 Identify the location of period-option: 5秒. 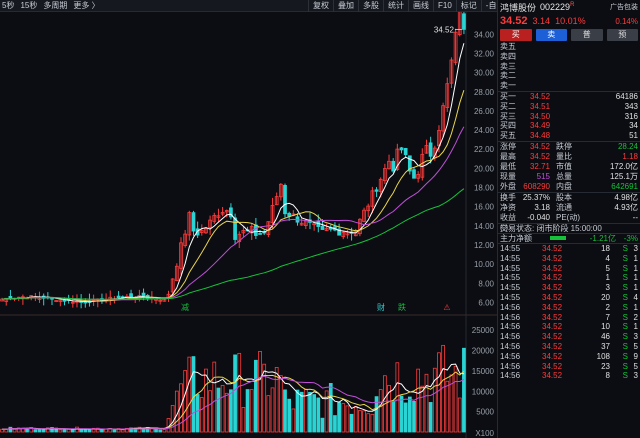
(8, 5).